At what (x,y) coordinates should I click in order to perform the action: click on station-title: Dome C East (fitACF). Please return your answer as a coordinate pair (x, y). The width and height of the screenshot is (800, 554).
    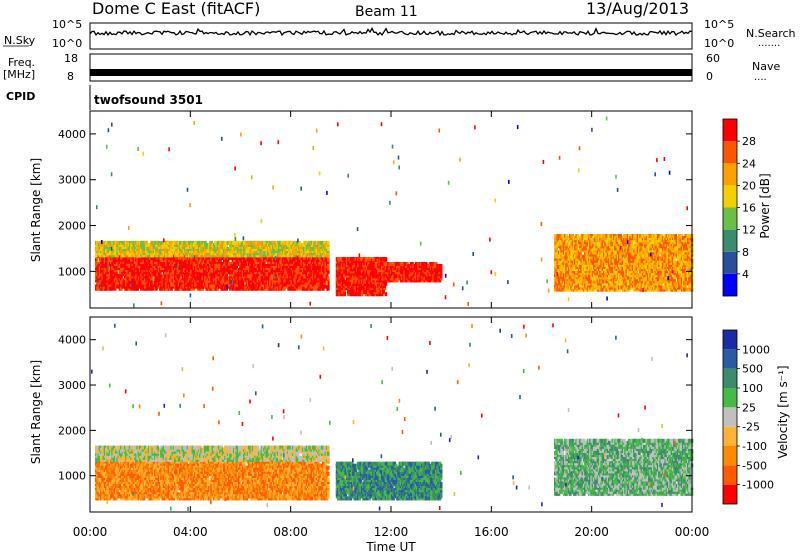
    Looking at the image, I should click on (176, 9).